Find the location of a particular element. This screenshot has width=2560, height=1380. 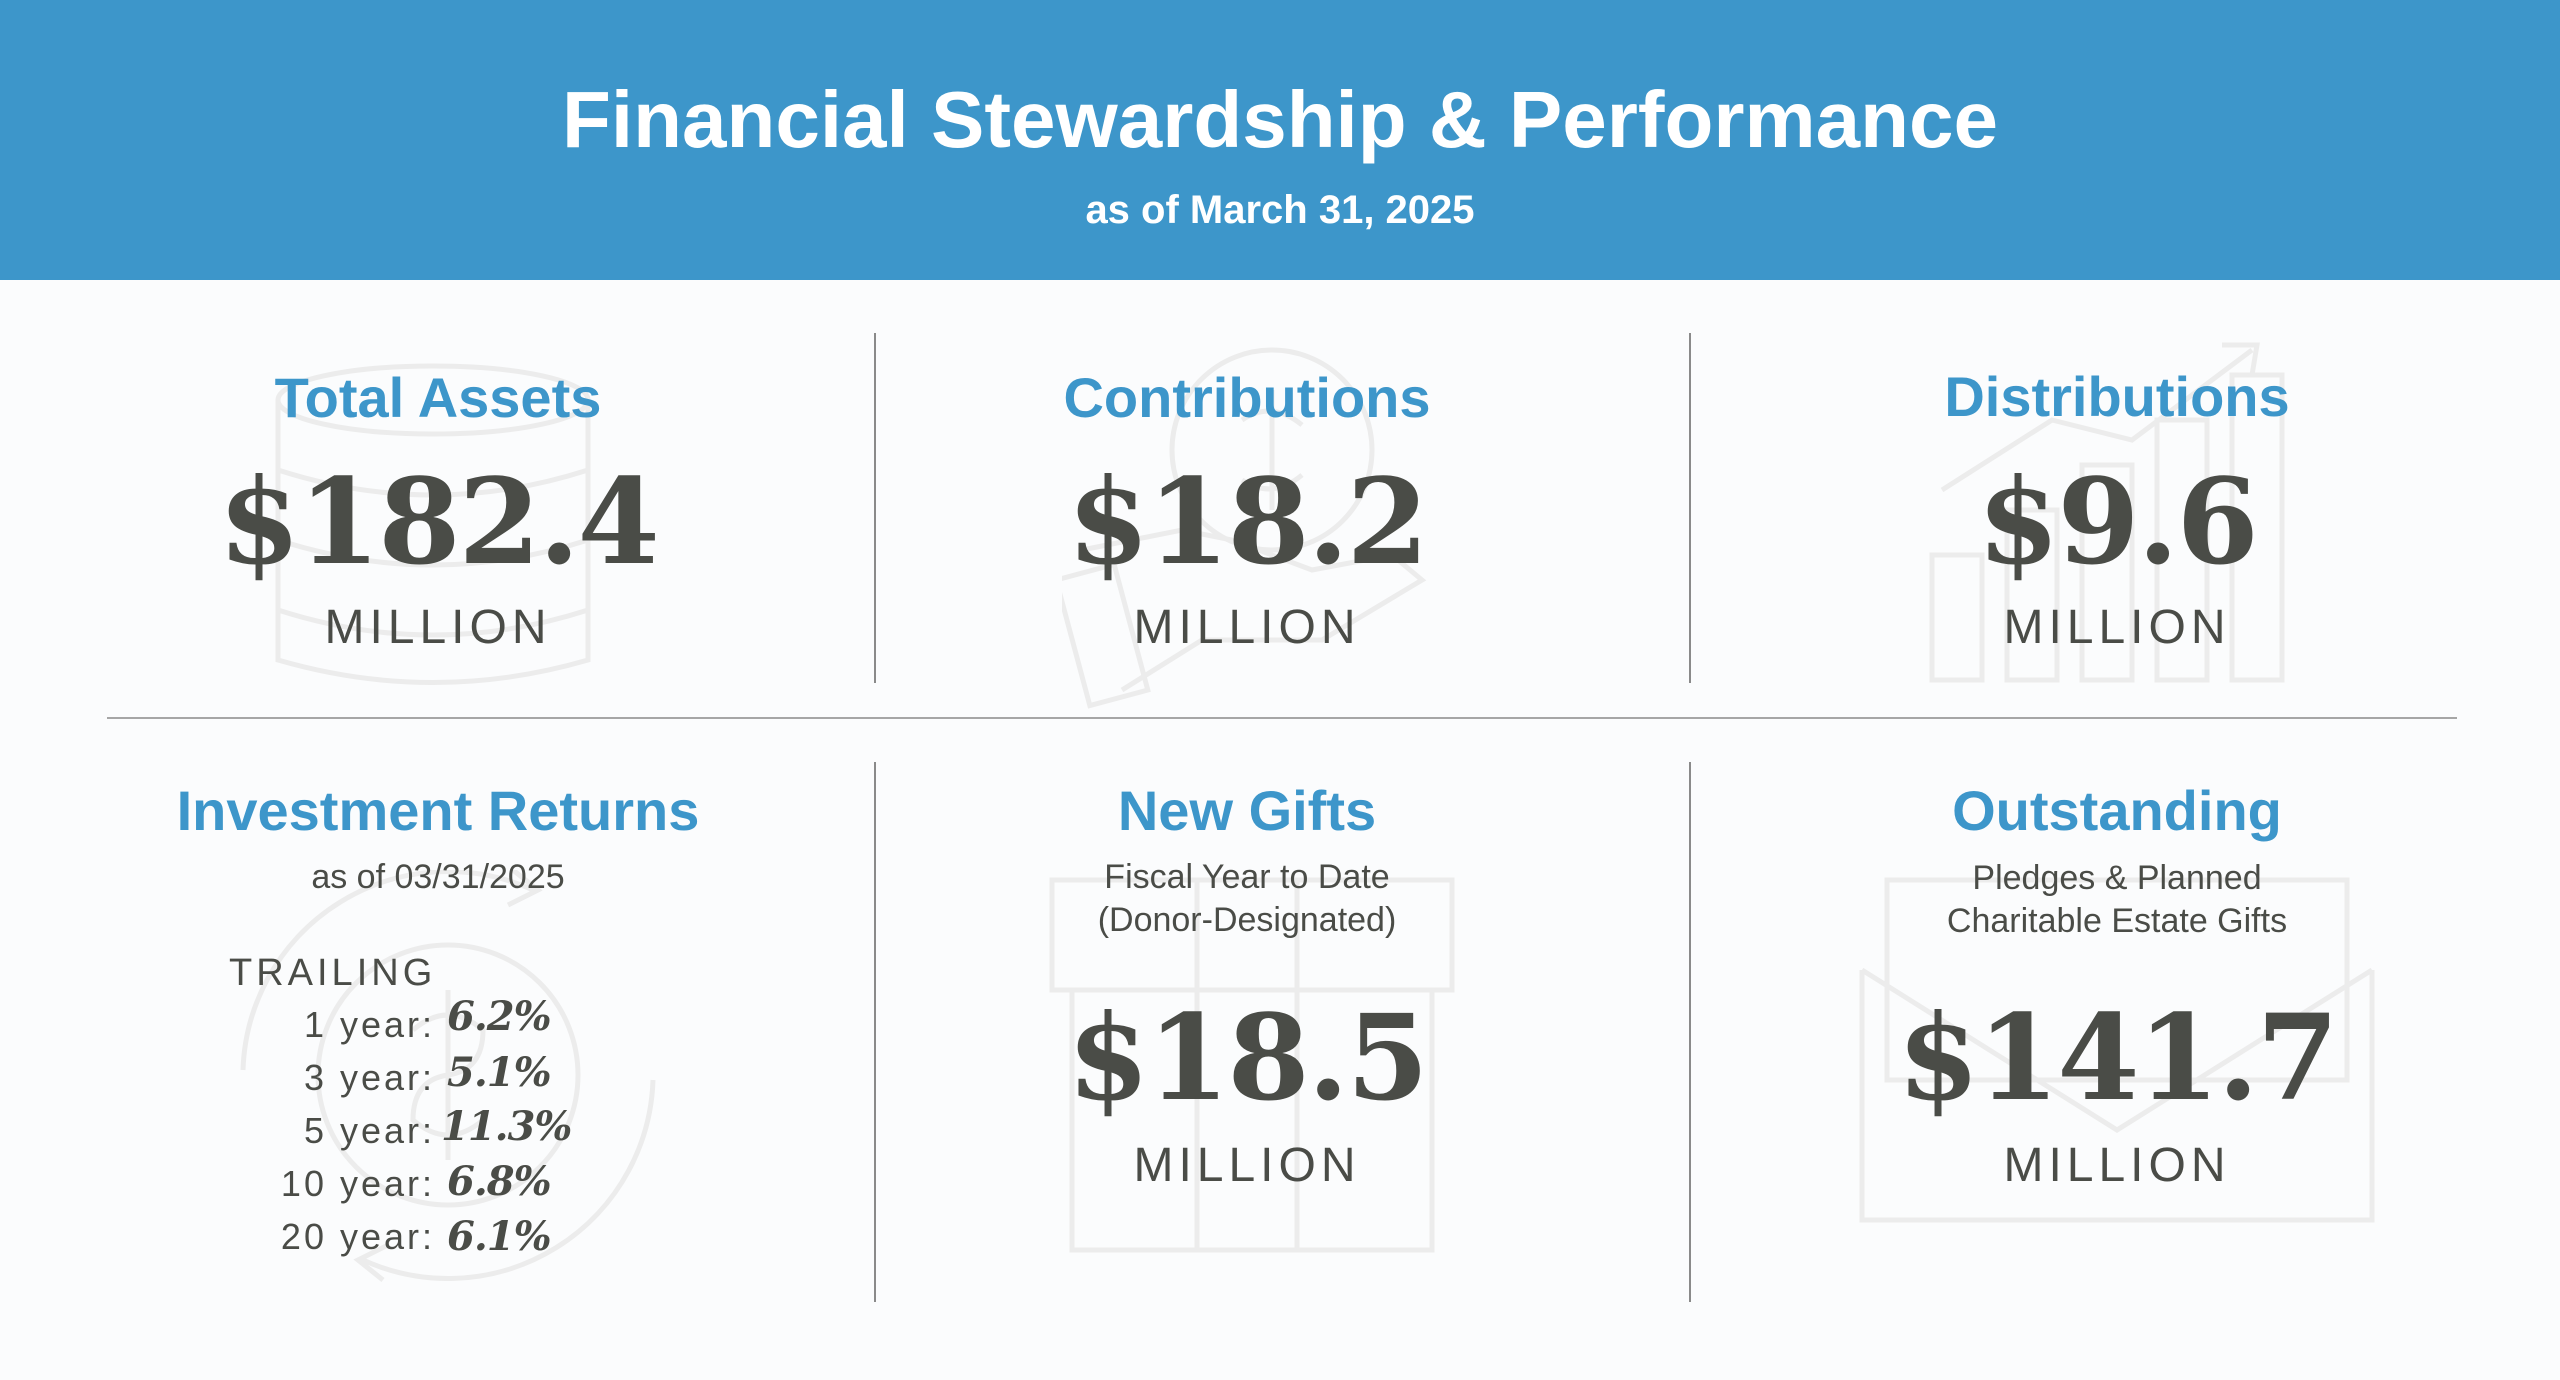

contributions-amount: $18.2 is located at coordinates (1248, 521).